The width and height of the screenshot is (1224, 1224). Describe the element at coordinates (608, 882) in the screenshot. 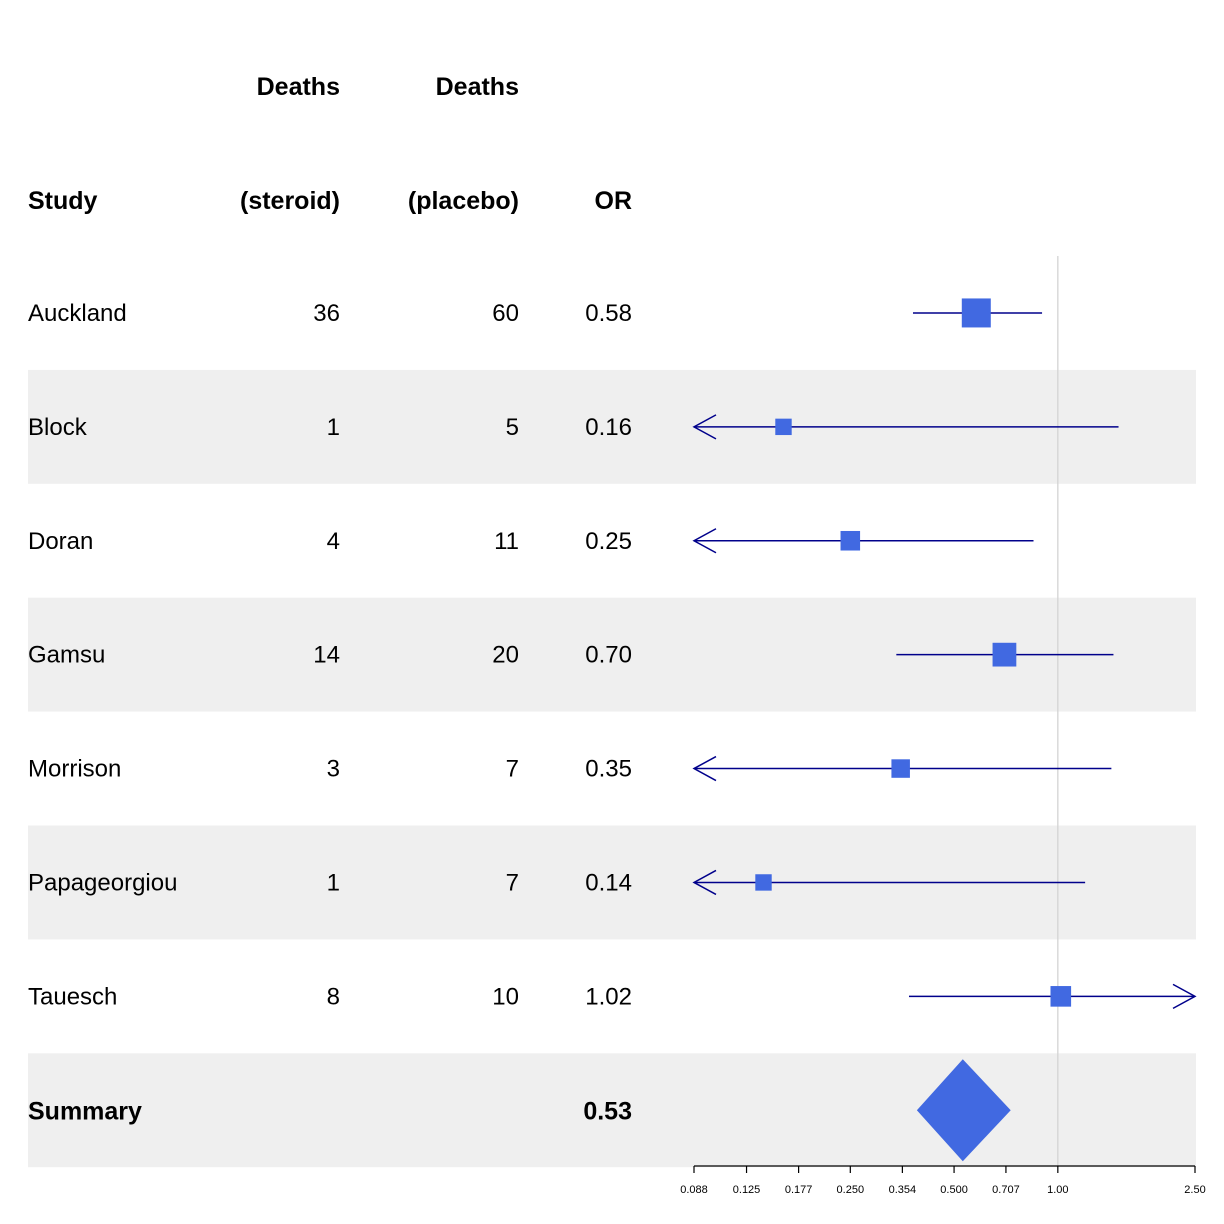

I see `odds-ratio: 0.14` at that location.